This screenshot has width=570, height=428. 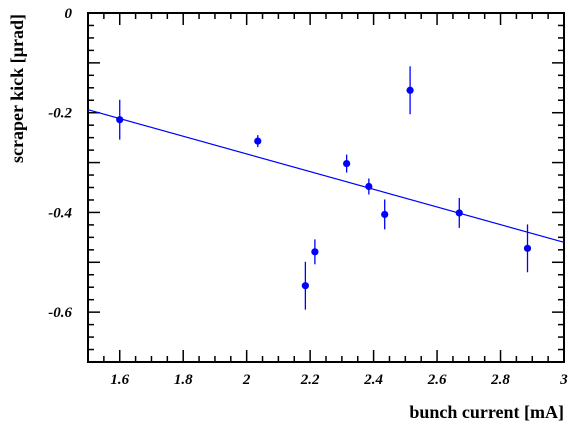 I want to click on x-axis-label: bunch current [mA], so click(x=486, y=412).